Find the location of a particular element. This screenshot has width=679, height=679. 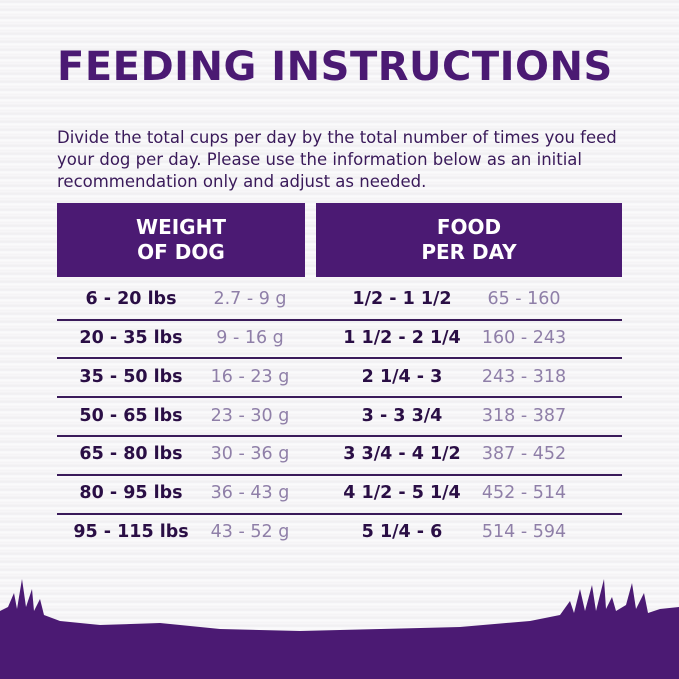

header-weight: WEIGHT OF DOG is located at coordinates (181, 240).